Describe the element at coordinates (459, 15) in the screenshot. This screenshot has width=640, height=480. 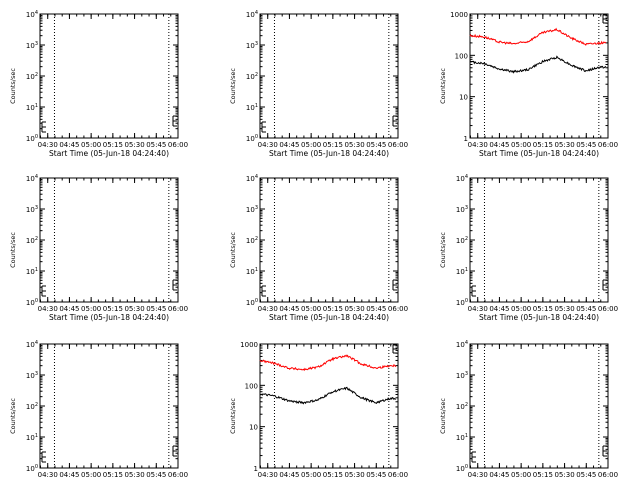
I see `y-tick-label: 1000` at that location.